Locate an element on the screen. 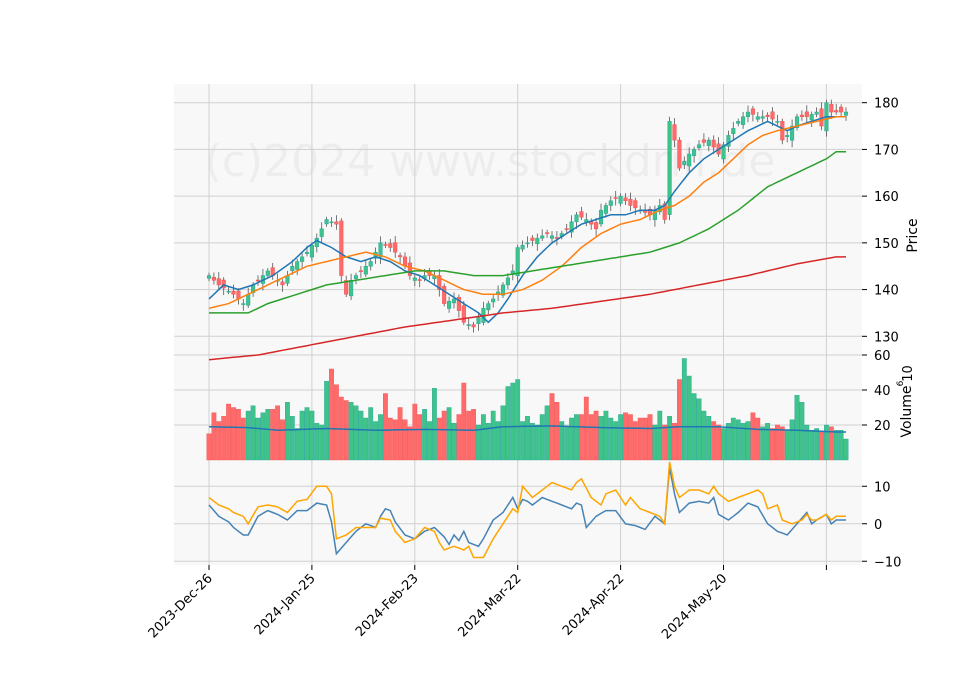  volume-axis-label: Volume is located at coordinates (907, 411).